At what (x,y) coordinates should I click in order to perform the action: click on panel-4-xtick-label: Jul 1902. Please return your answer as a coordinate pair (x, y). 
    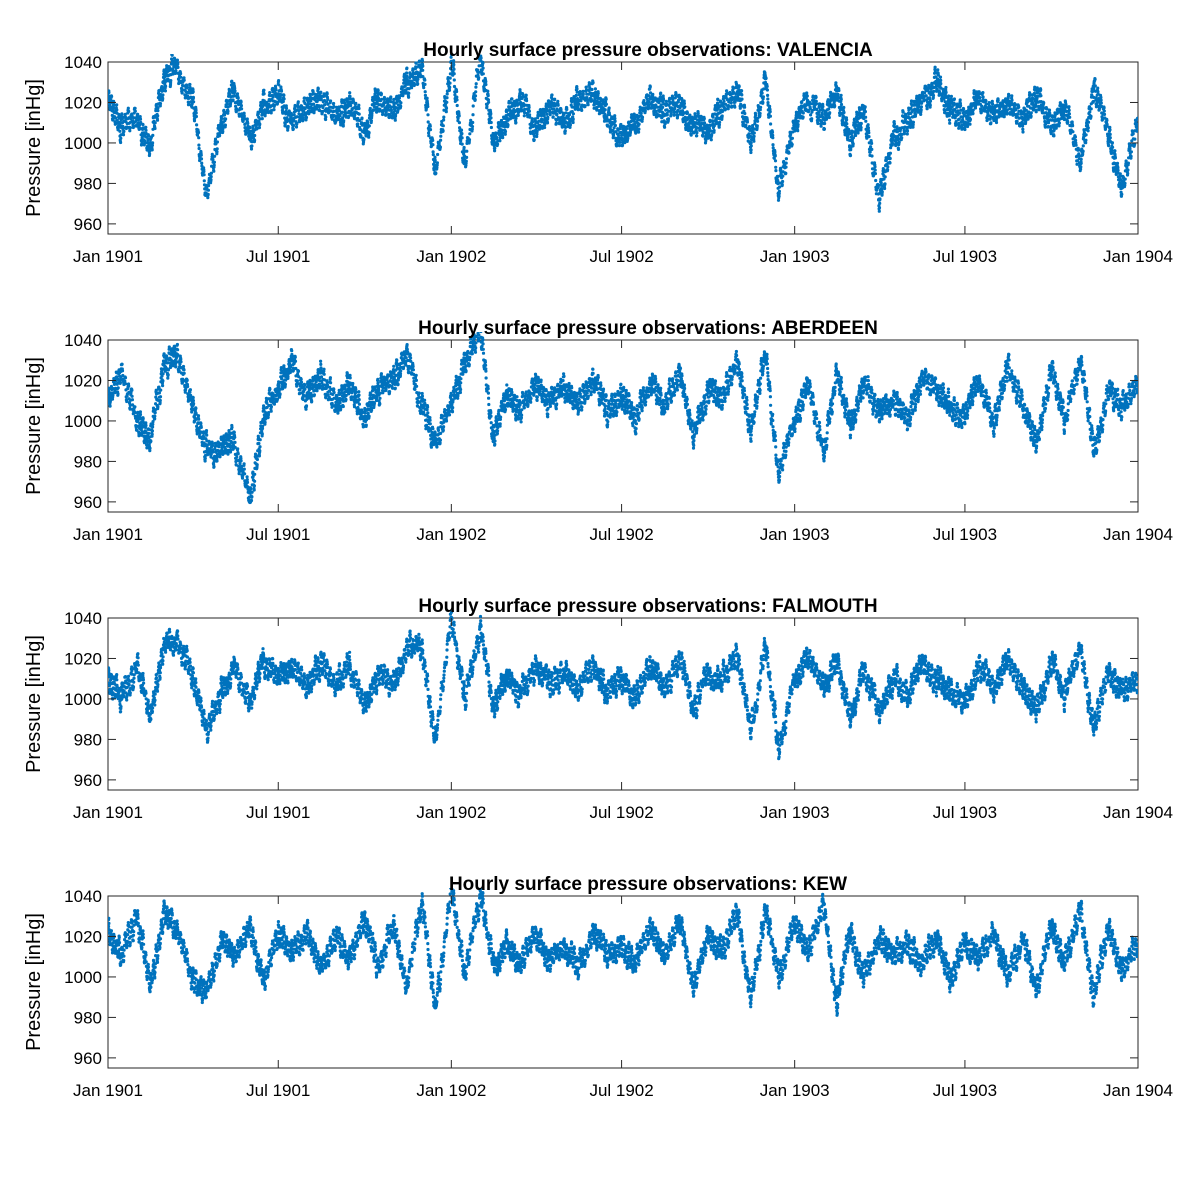
    Looking at the image, I should click on (621, 1090).